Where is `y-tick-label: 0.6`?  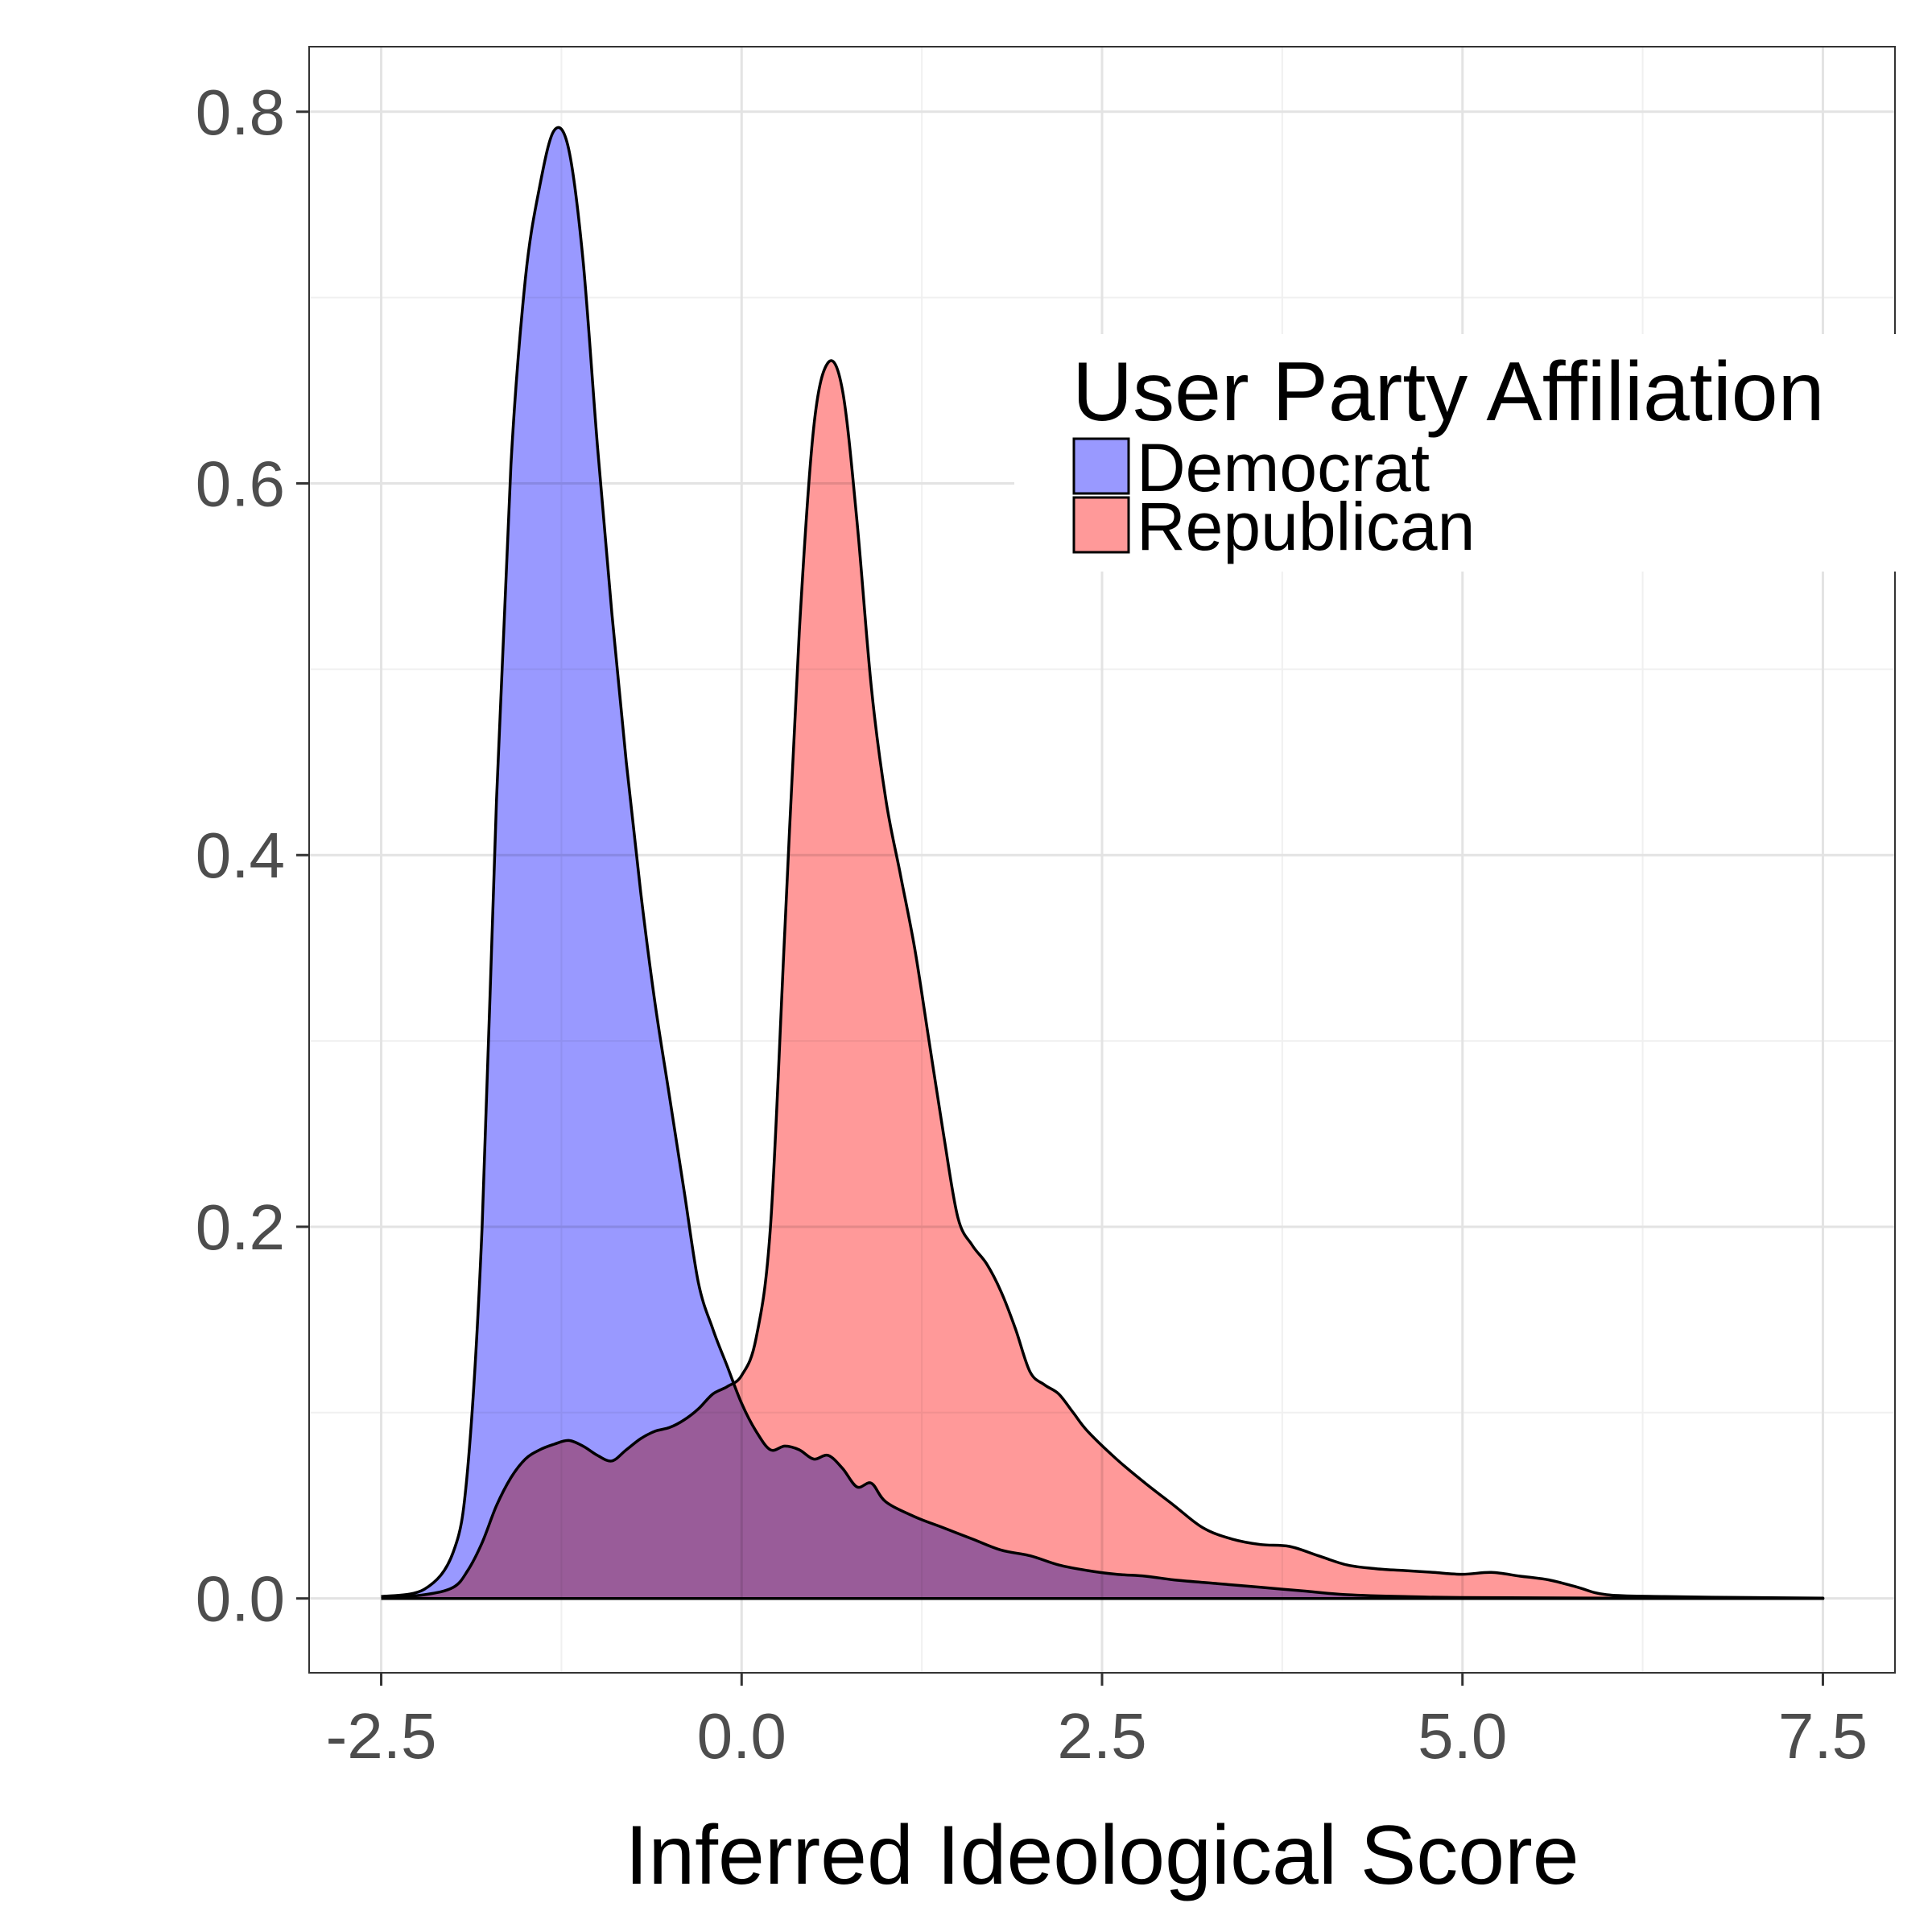
y-tick-label: 0.6 is located at coordinates (240, 484).